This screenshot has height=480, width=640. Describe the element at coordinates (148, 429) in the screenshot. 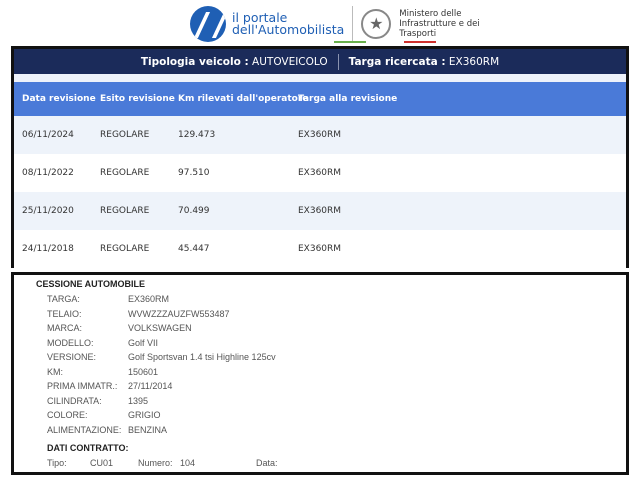

I see `field-value: BENZINA` at that location.